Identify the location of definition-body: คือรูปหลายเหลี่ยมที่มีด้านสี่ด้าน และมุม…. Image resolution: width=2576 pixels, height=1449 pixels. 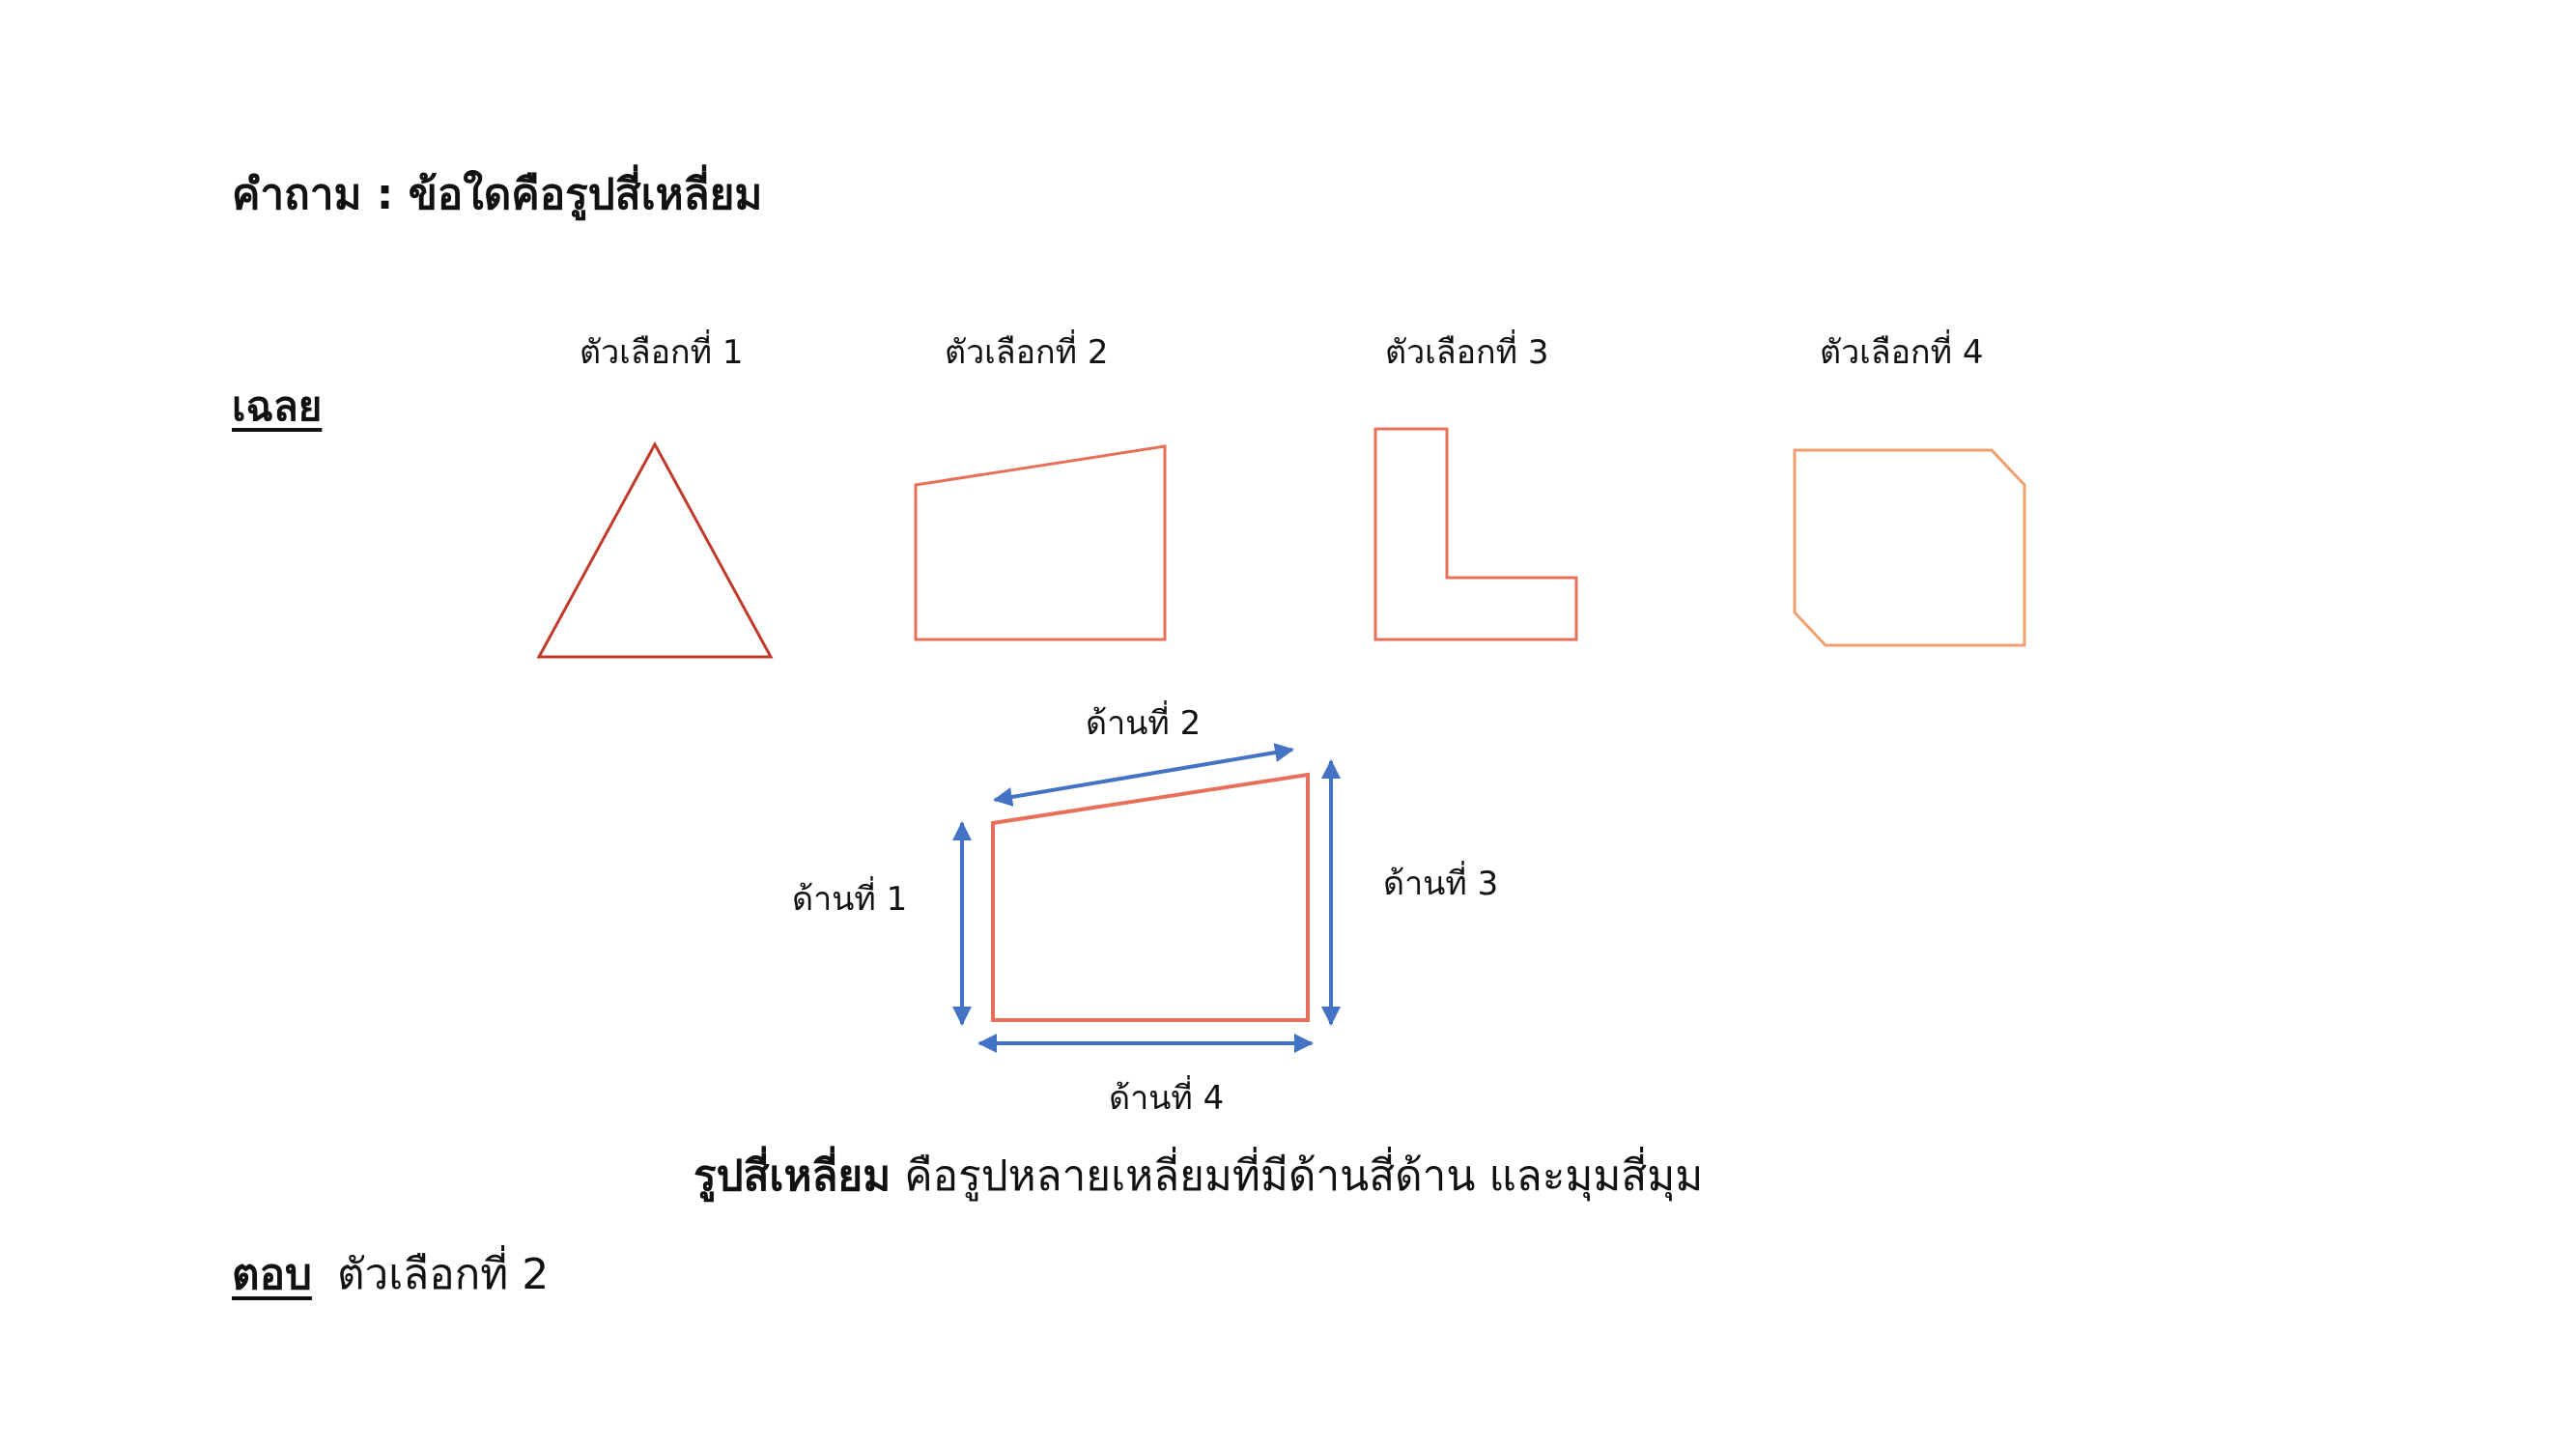
(1297, 1176).